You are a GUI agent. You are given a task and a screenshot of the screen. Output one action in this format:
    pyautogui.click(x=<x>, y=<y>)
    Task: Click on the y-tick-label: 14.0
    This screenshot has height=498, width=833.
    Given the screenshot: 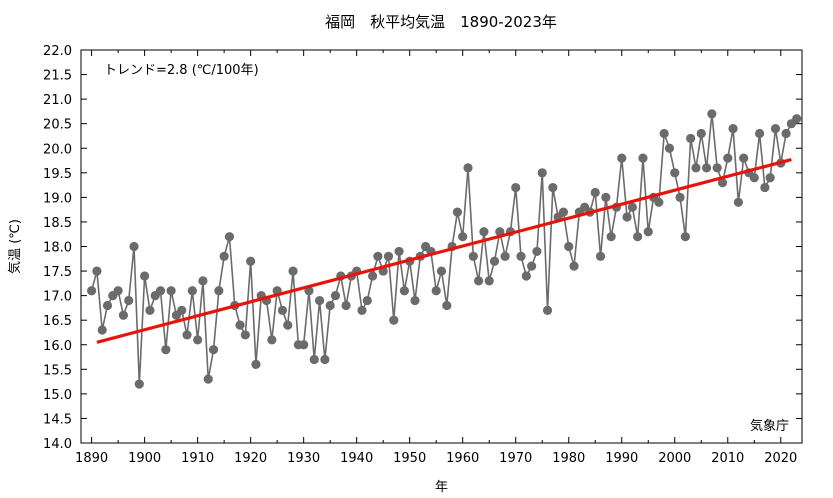 What is the action you would take?
    pyautogui.click(x=57, y=444)
    